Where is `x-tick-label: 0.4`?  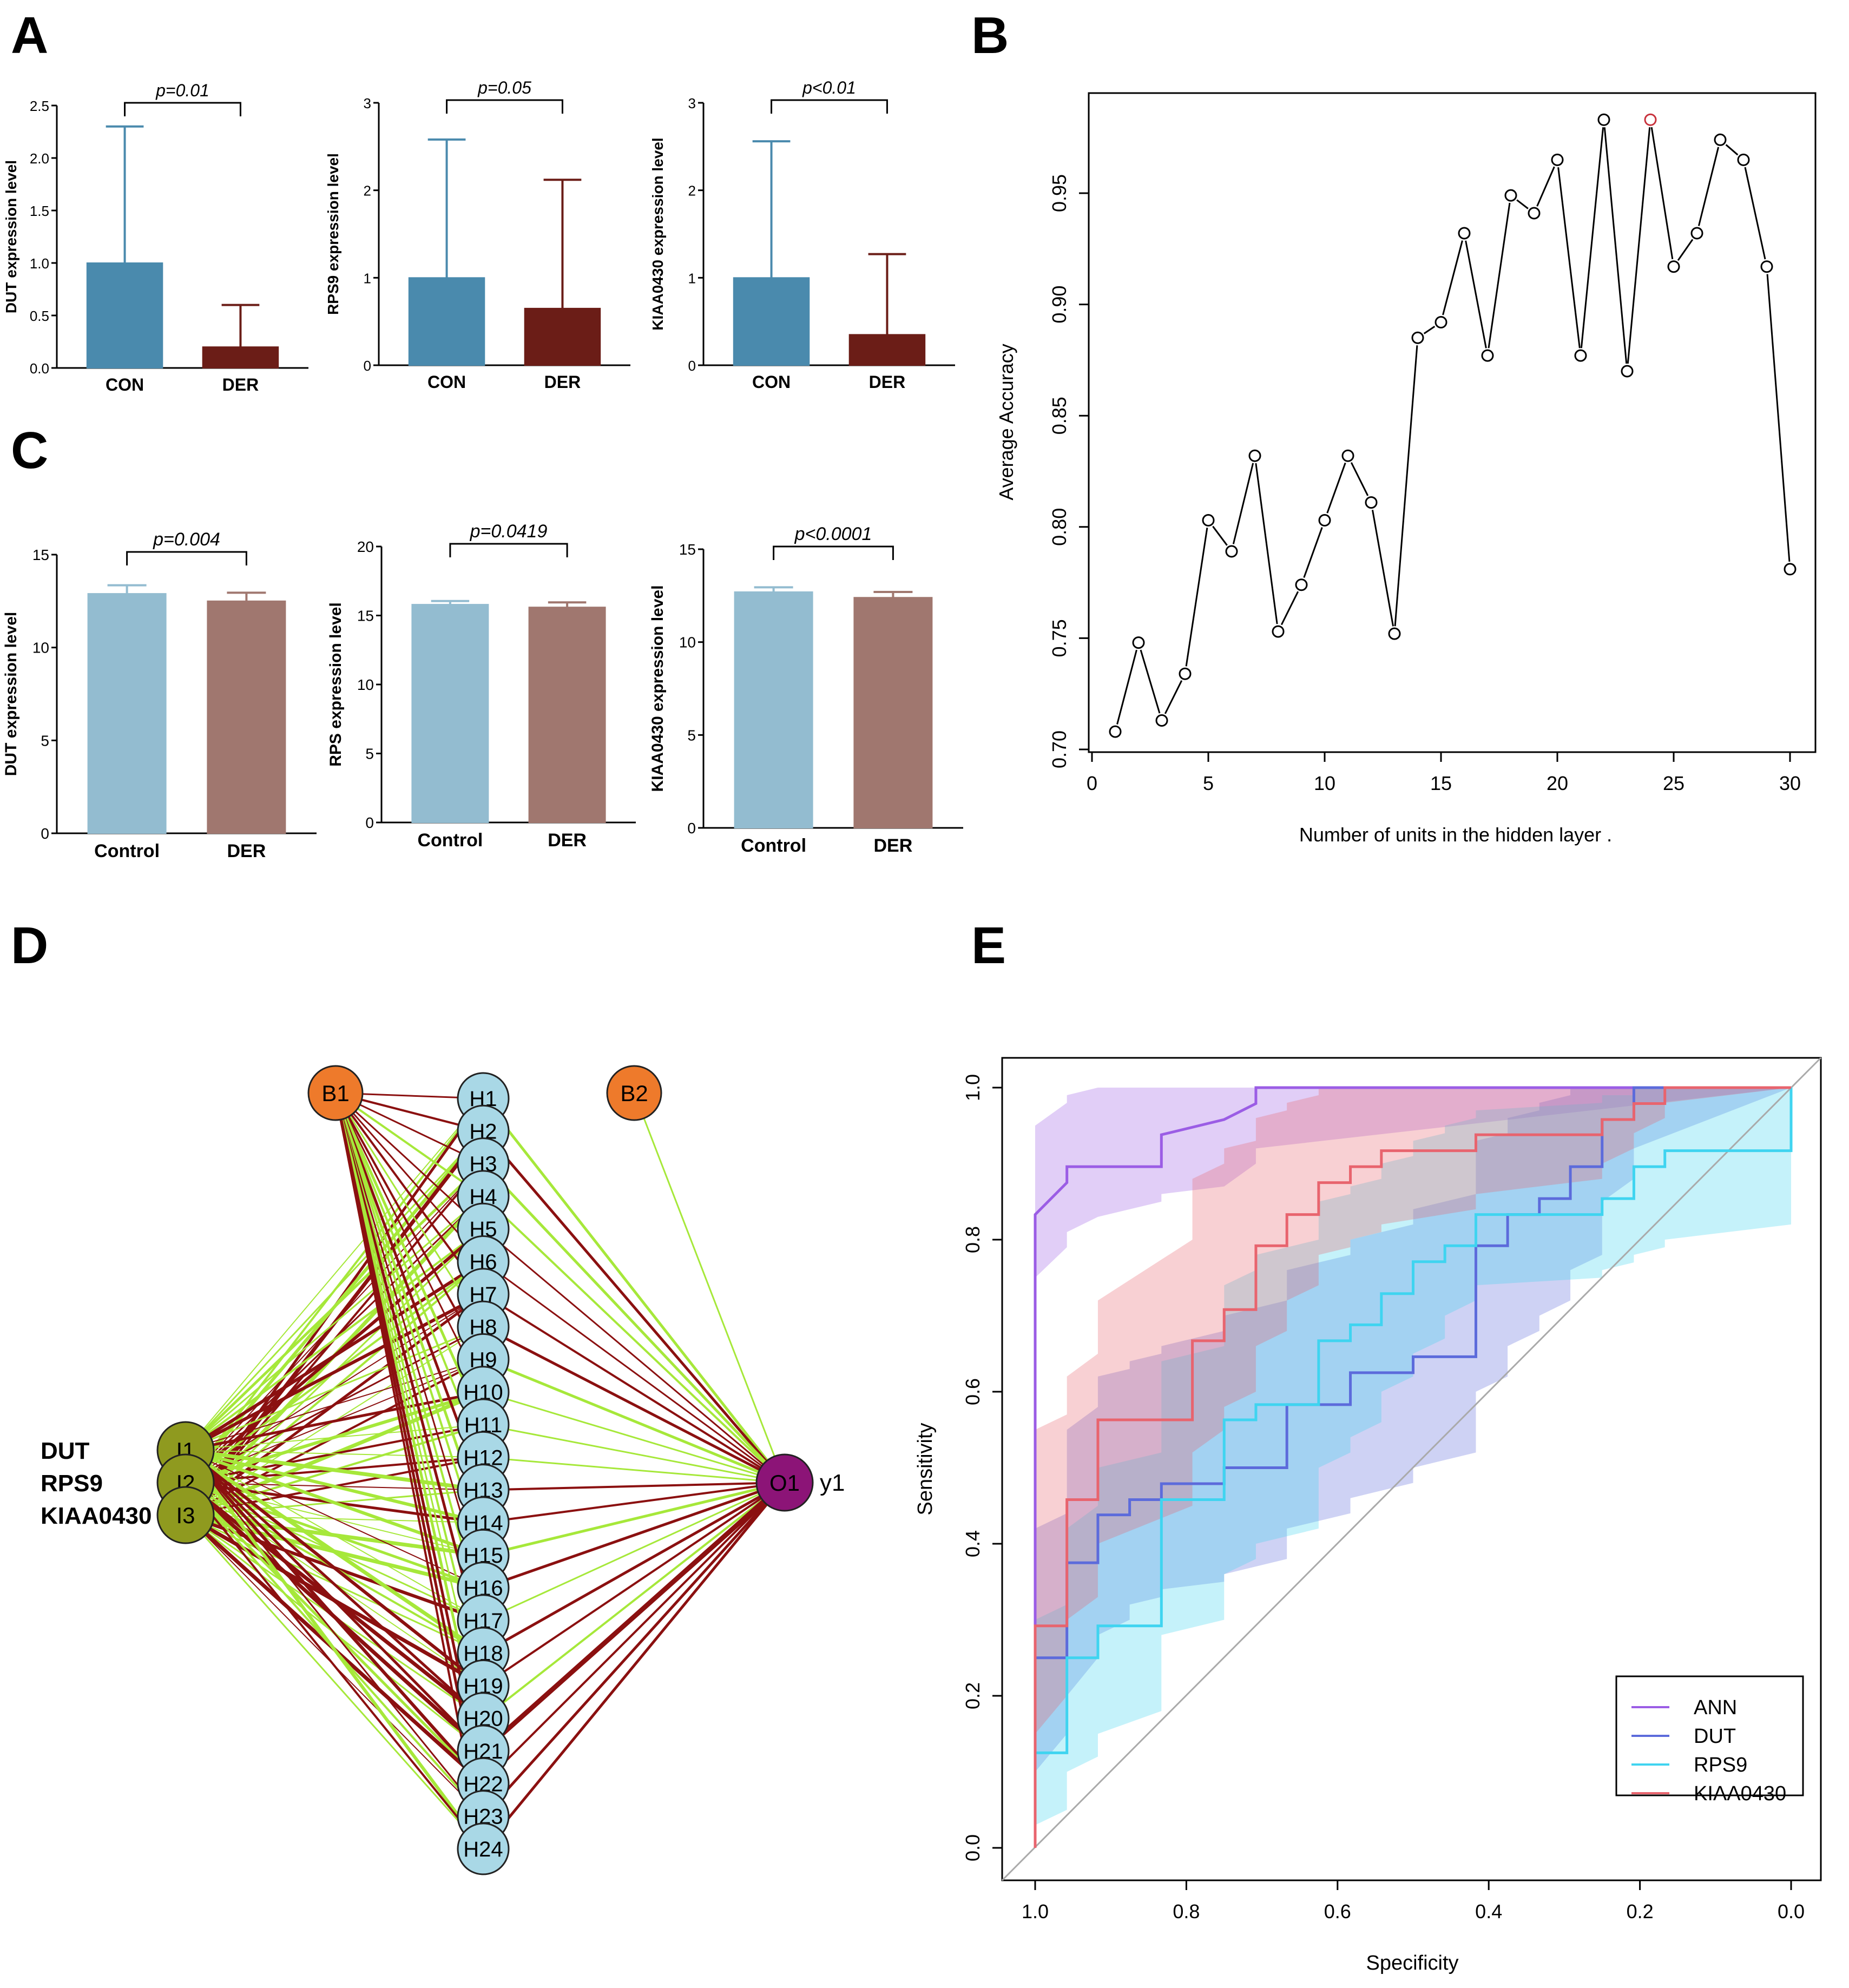
x-tick-label: 0.4 is located at coordinates (1488, 1911).